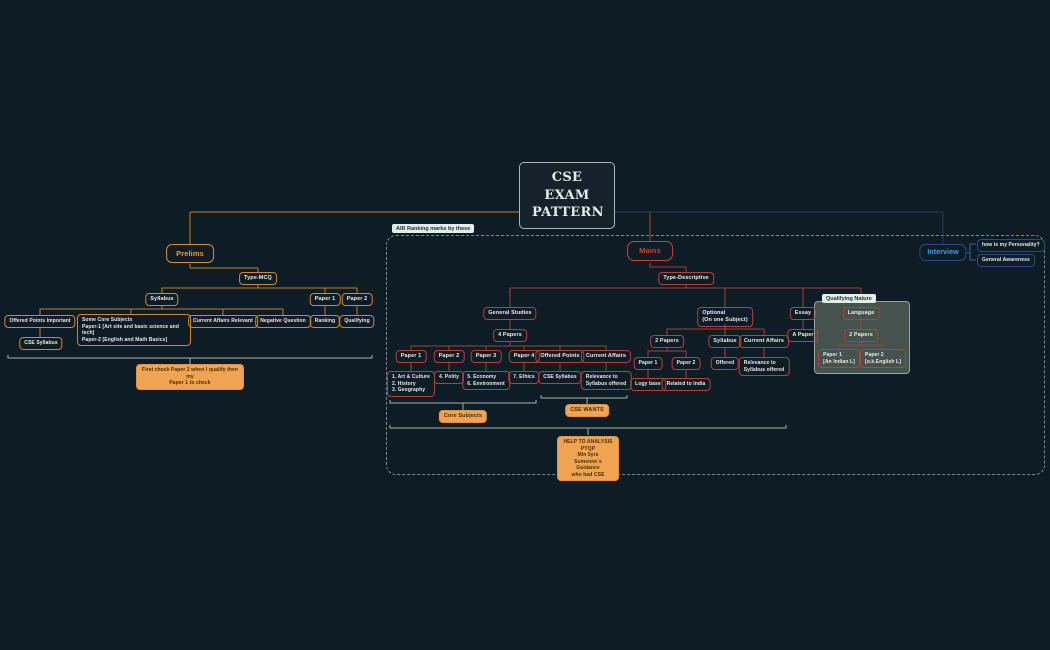 The width and height of the screenshot is (1050, 650). Describe the element at coordinates (686, 384) in the screenshot. I see `node-related-to-india: Related to India` at that location.